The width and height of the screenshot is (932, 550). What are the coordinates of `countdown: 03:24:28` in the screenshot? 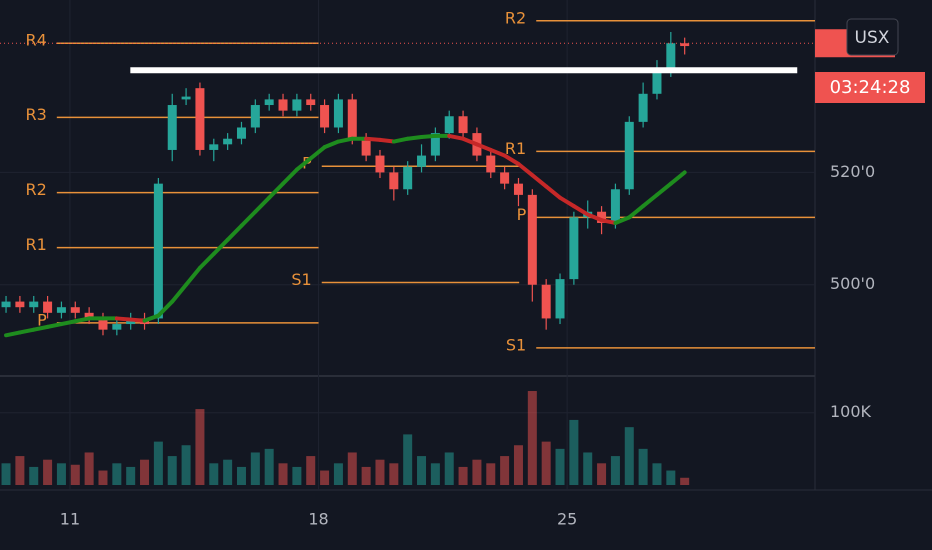 It's located at (870, 87).